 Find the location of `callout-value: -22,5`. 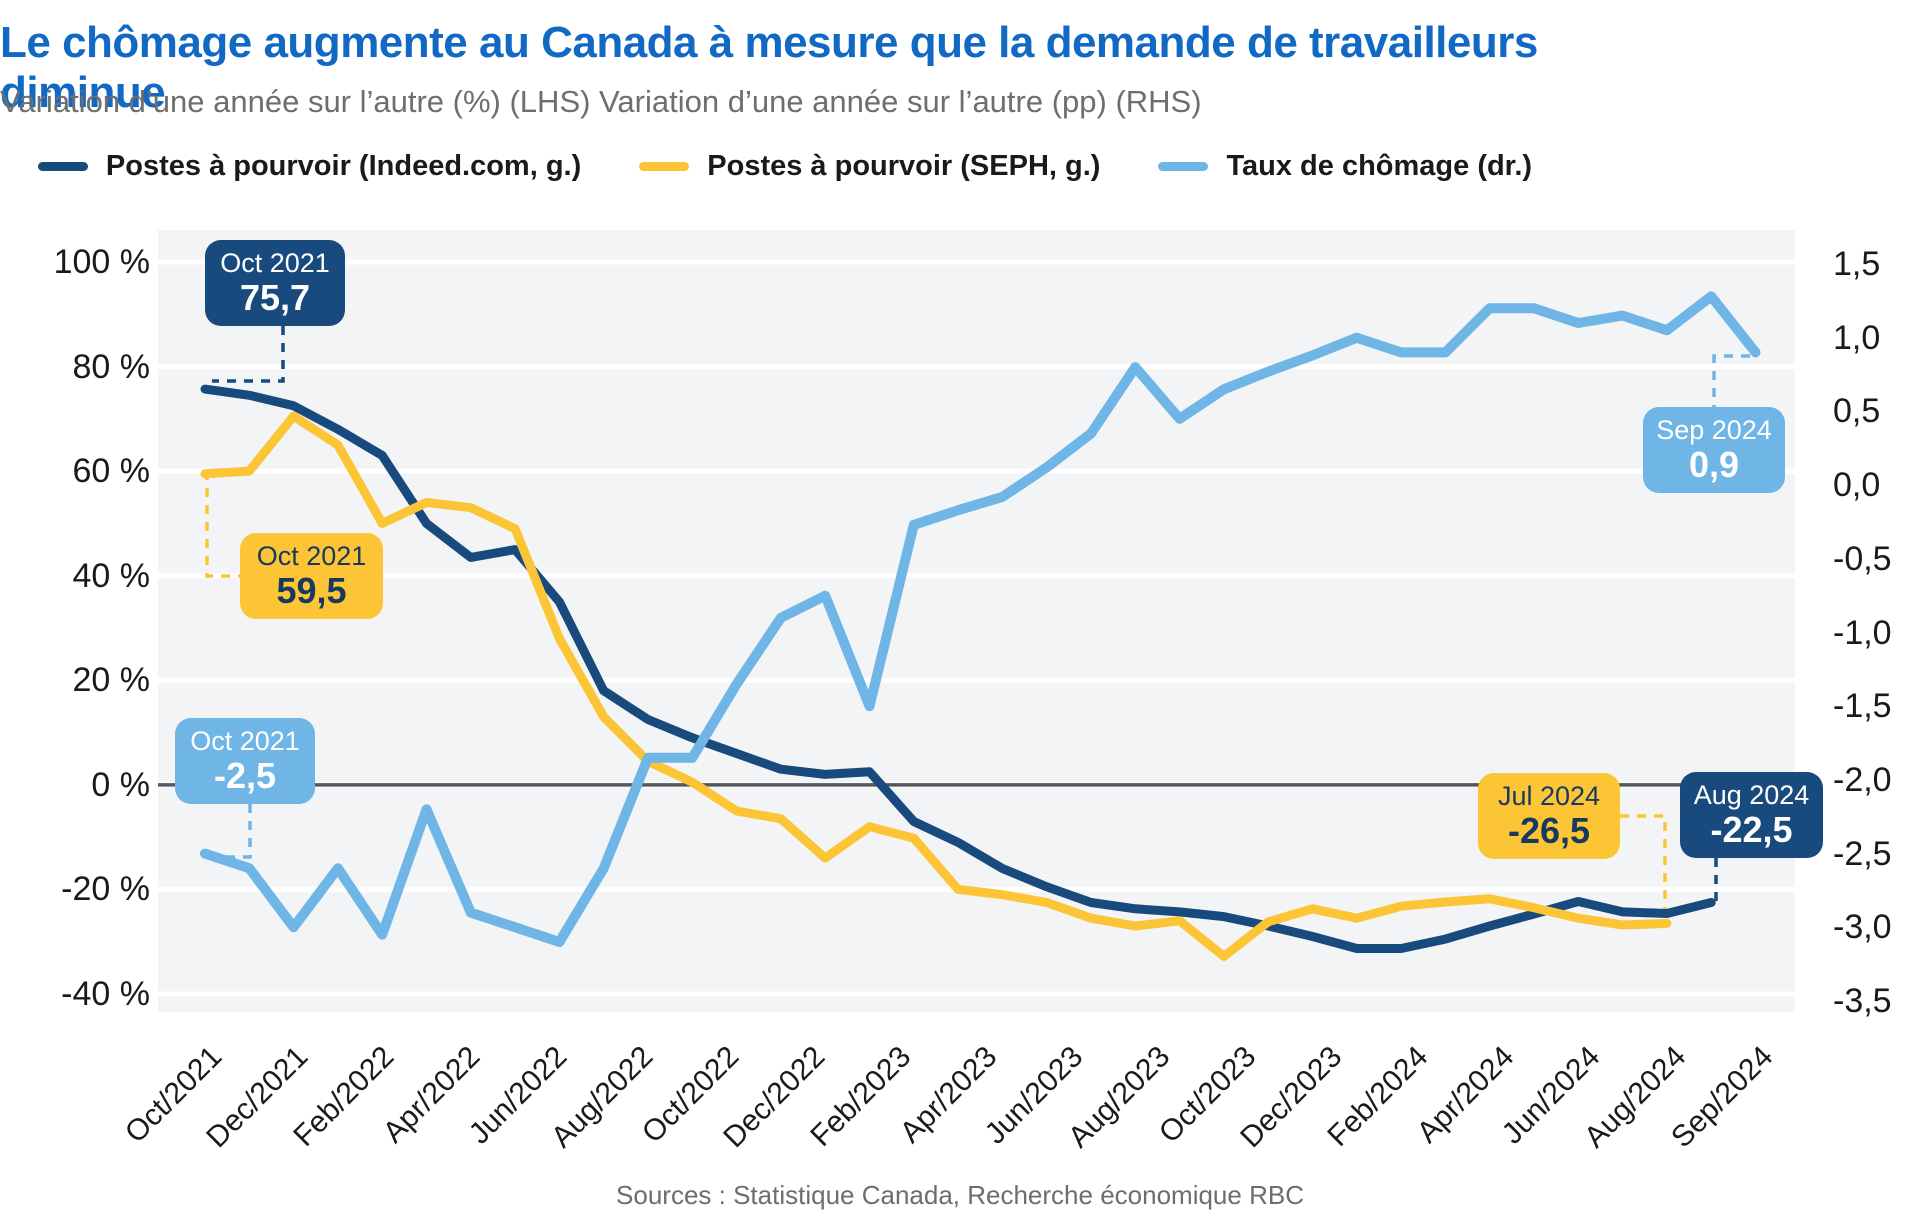

callout-value: -22,5 is located at coordinates (1751, 829).